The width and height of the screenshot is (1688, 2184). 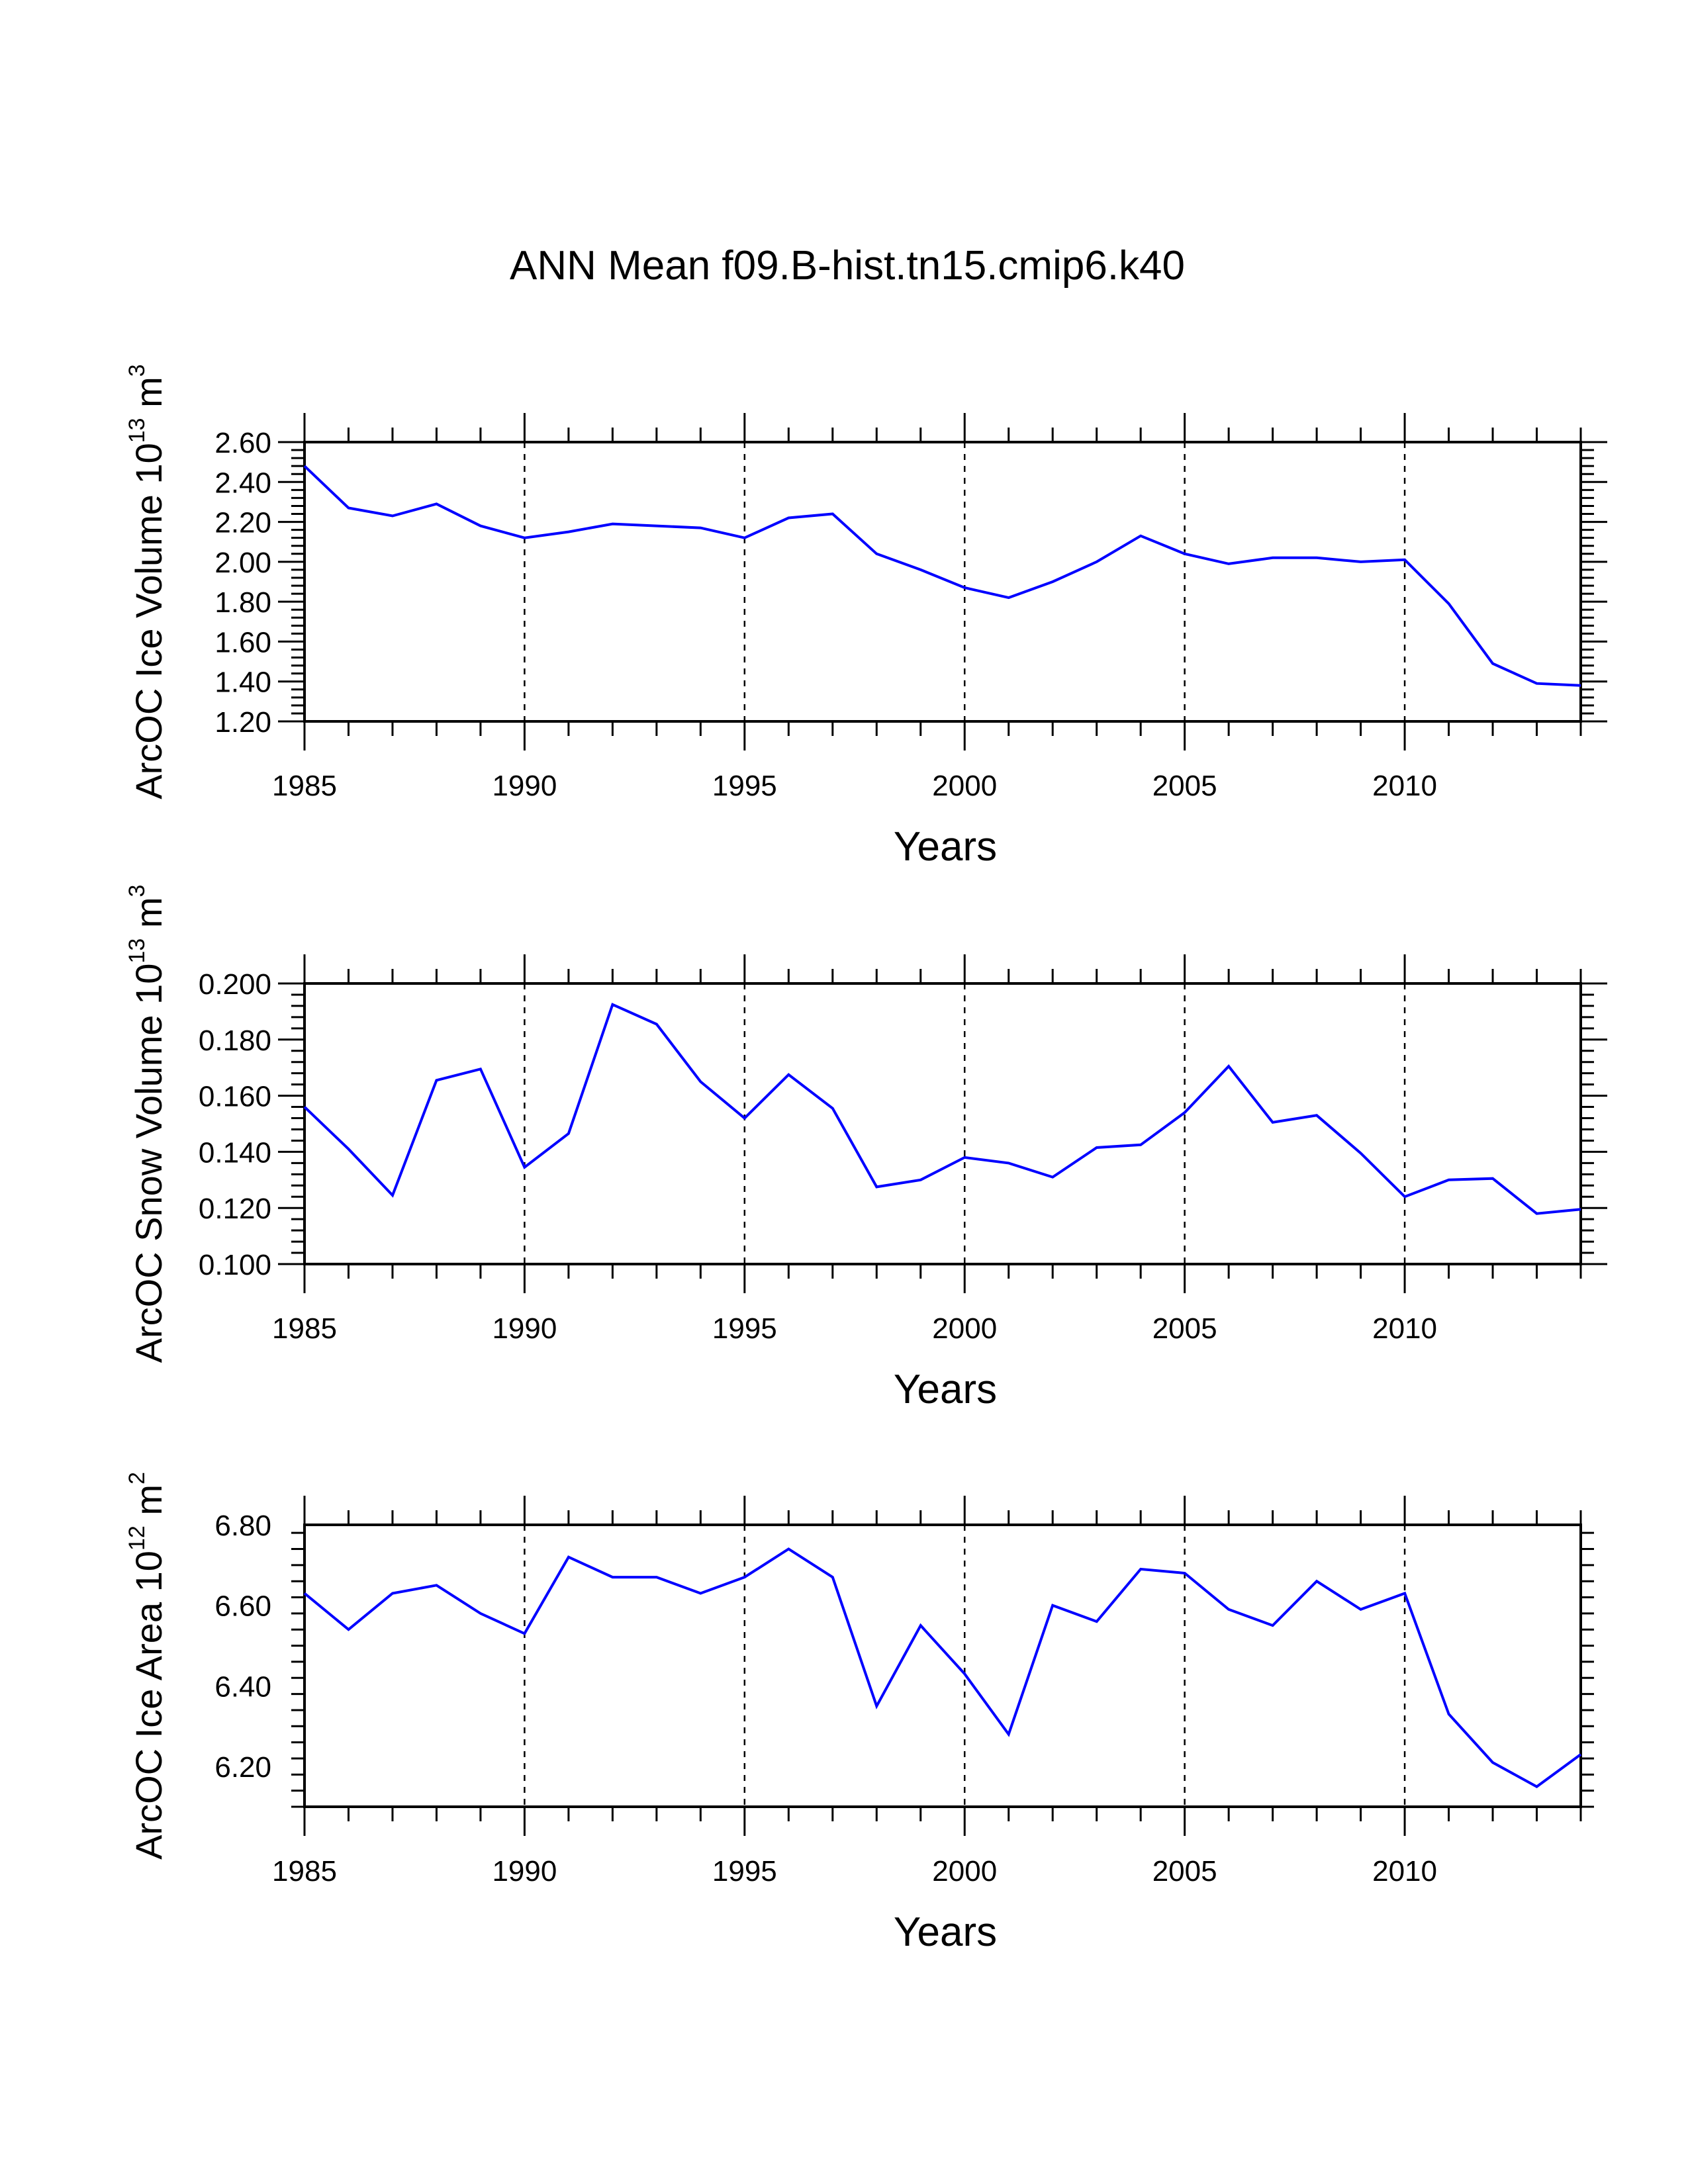 What do you see at coordinates (921, 1625) in the screenshot?
I see `data-point-1999` at bounding box center [921, 1625].